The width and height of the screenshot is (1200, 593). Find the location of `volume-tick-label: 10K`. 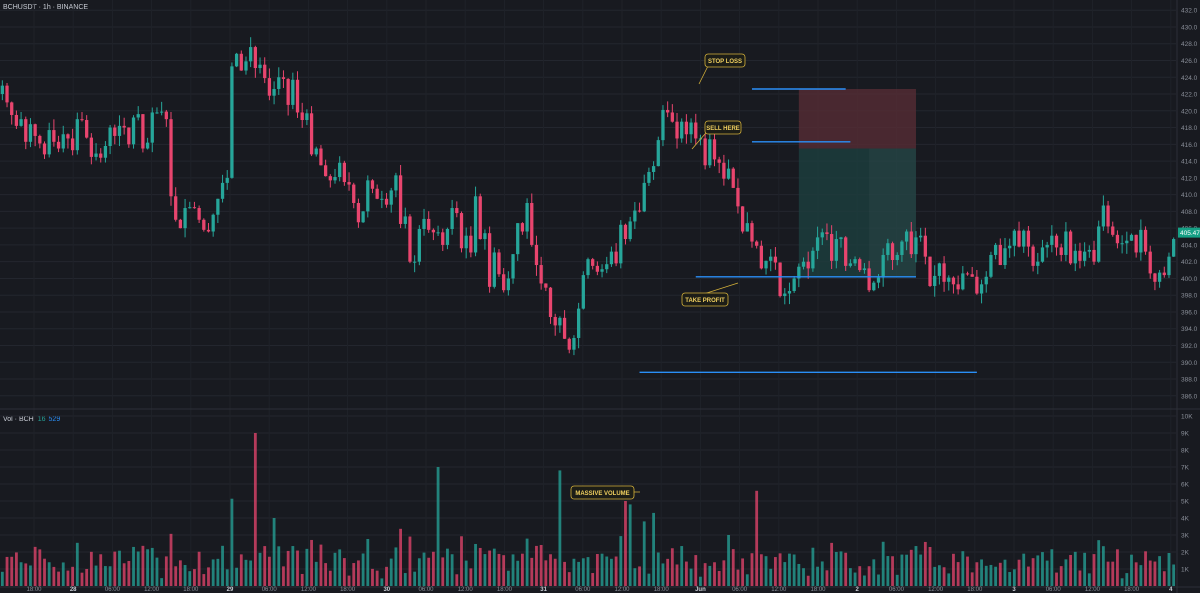

volume-tick-label: 10K is located at coordinates (1187, 417).